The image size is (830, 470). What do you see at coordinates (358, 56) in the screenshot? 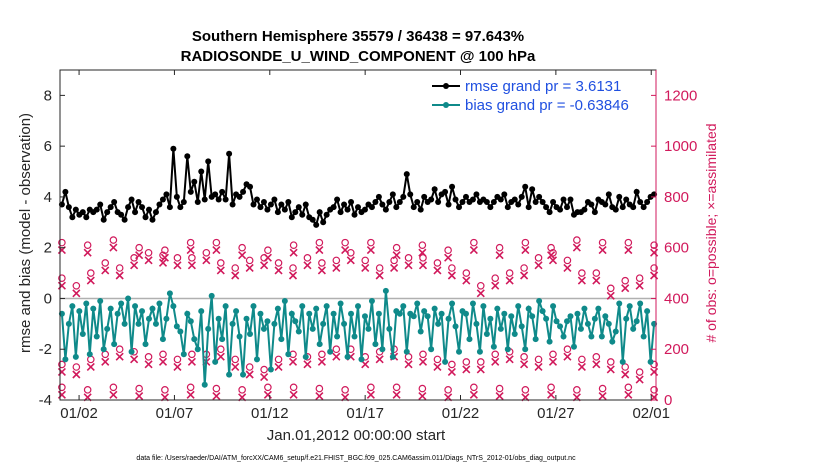
I see `chart-subtitle: RADIOSONDE_U_WIND_COMPONENT @ 100 hPa` at bounding box center [358, 56].